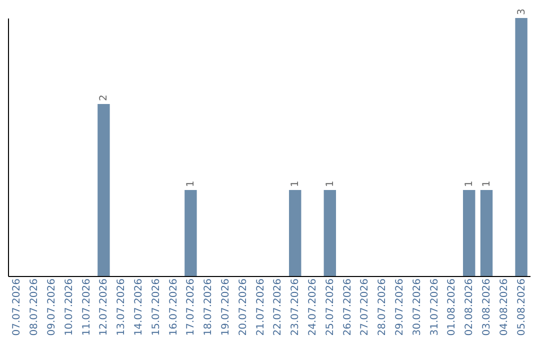 The image size is (540, 340). What do you see at coordinates (104, 307) in the screenshot?
I see `x-tick-label: 12.07.2026` at bounding box center [104, 307].